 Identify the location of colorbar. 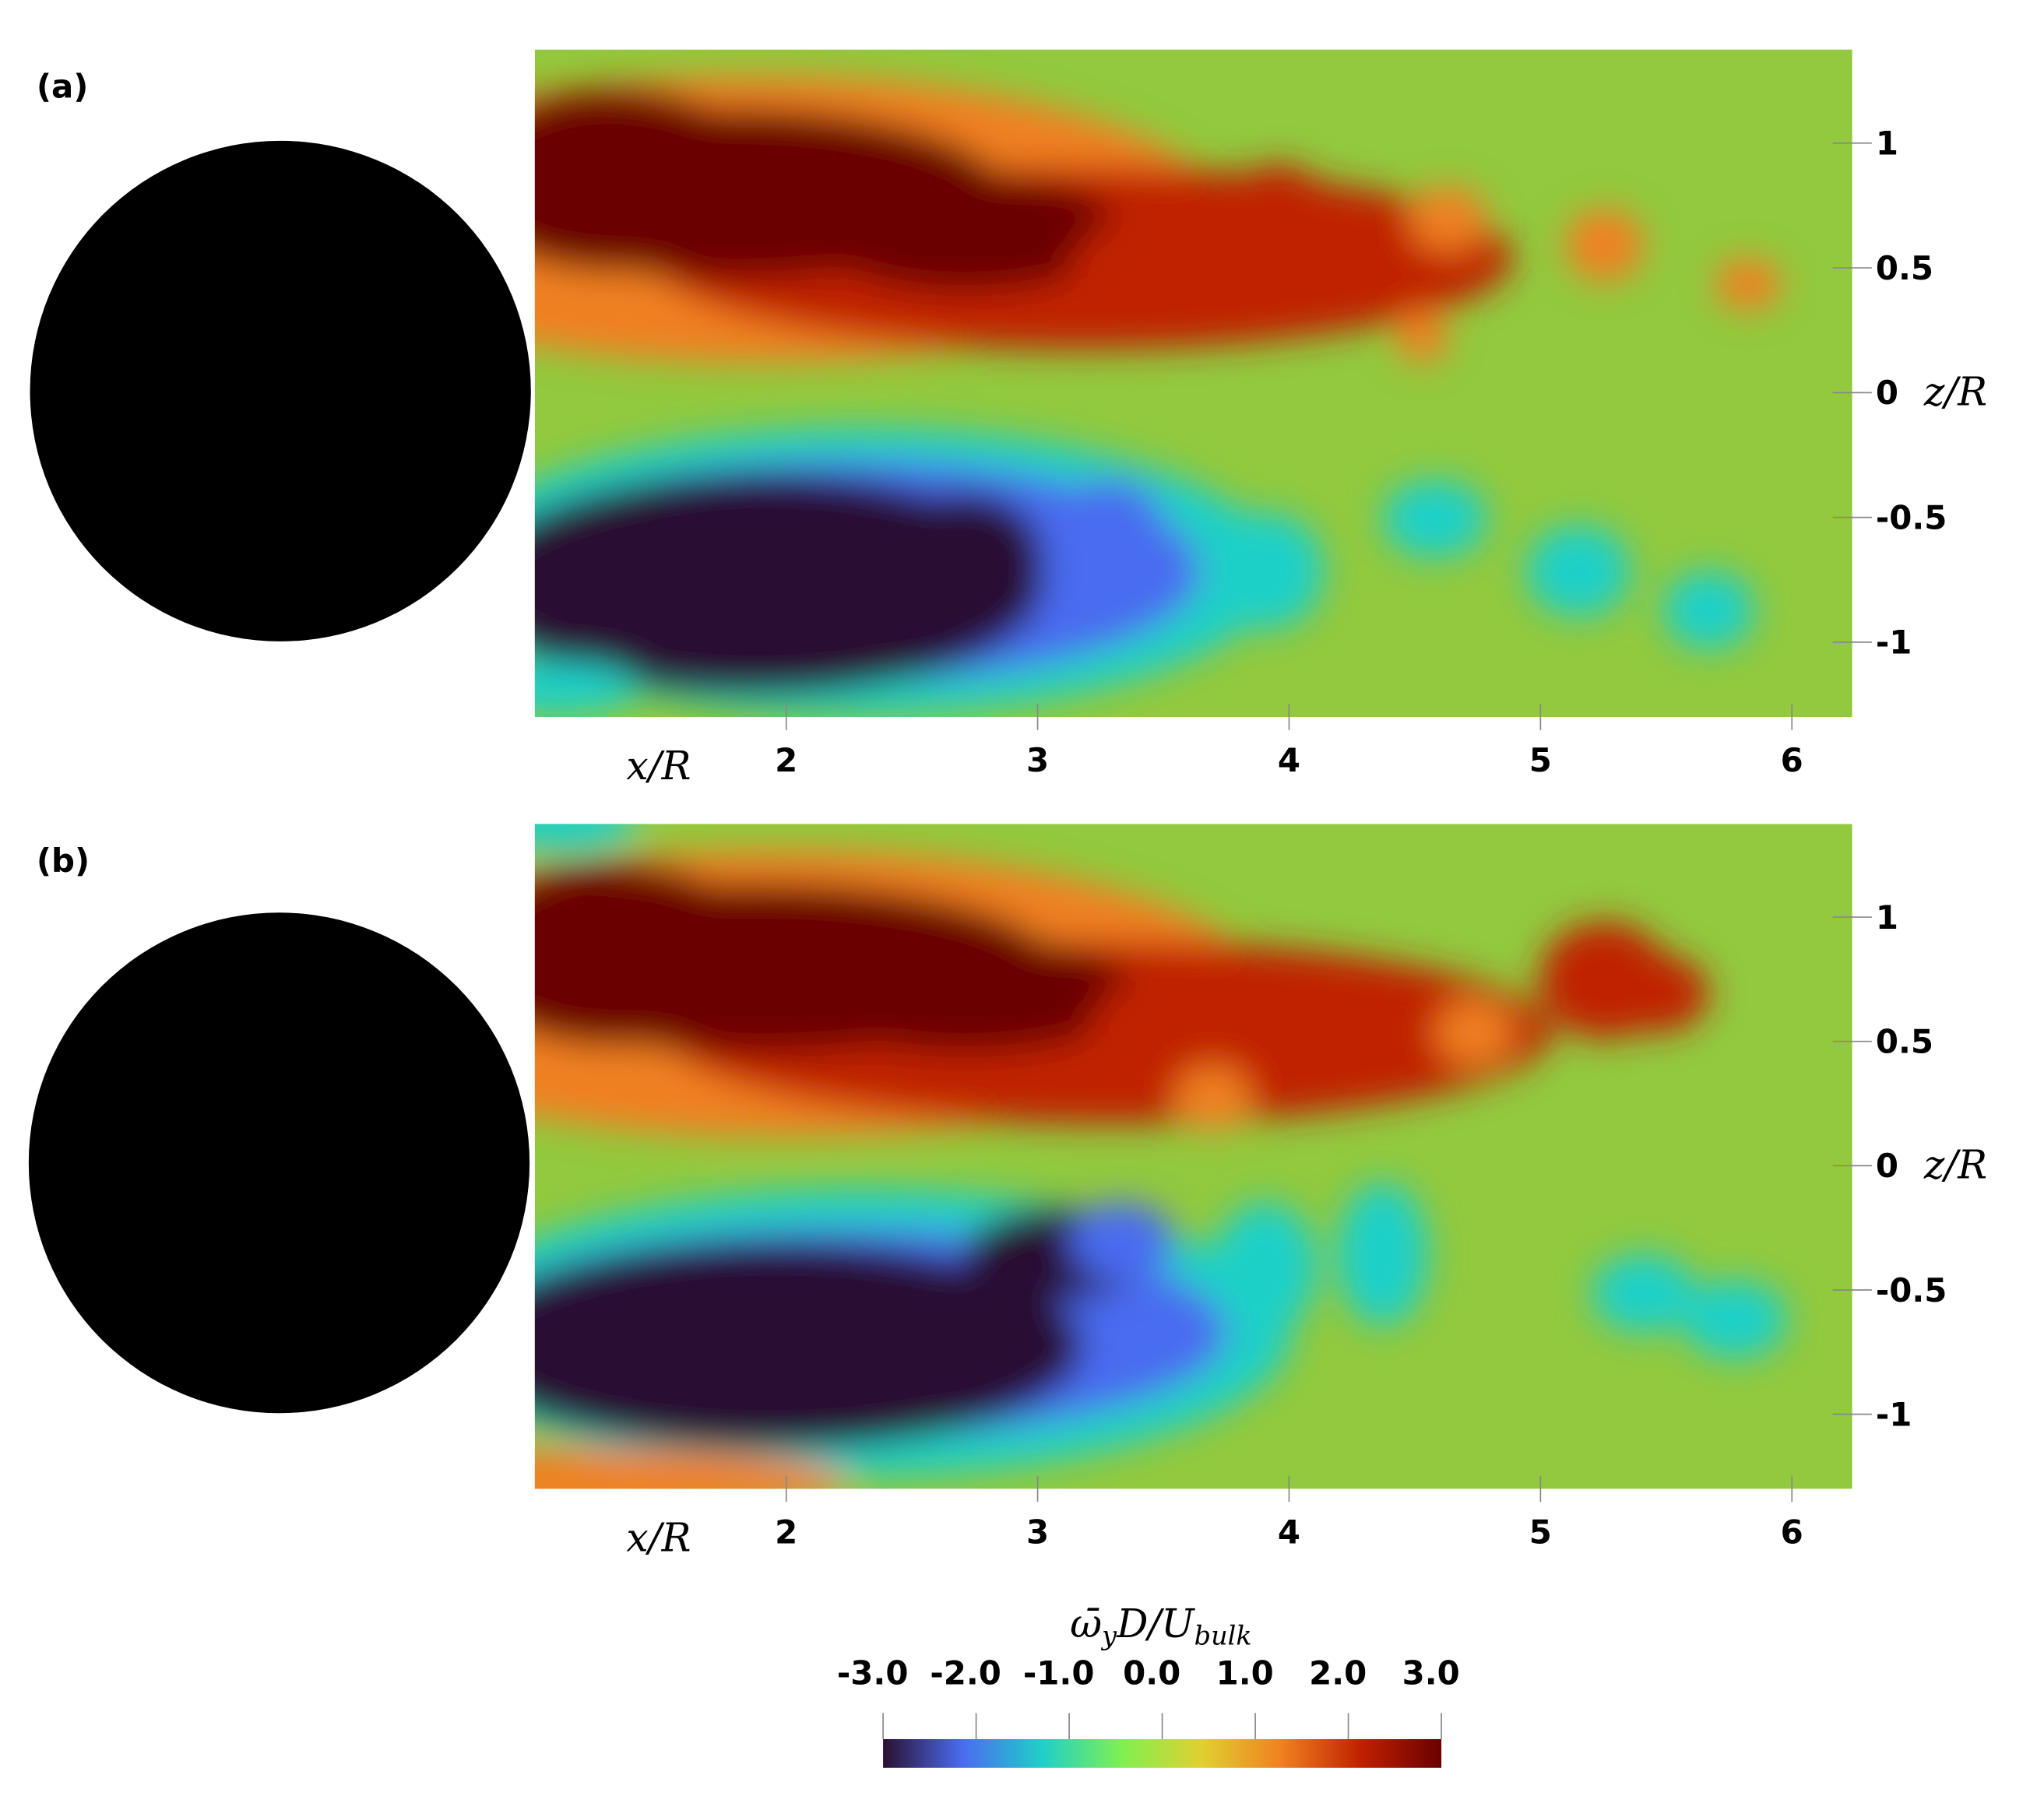
(1162, 1753).